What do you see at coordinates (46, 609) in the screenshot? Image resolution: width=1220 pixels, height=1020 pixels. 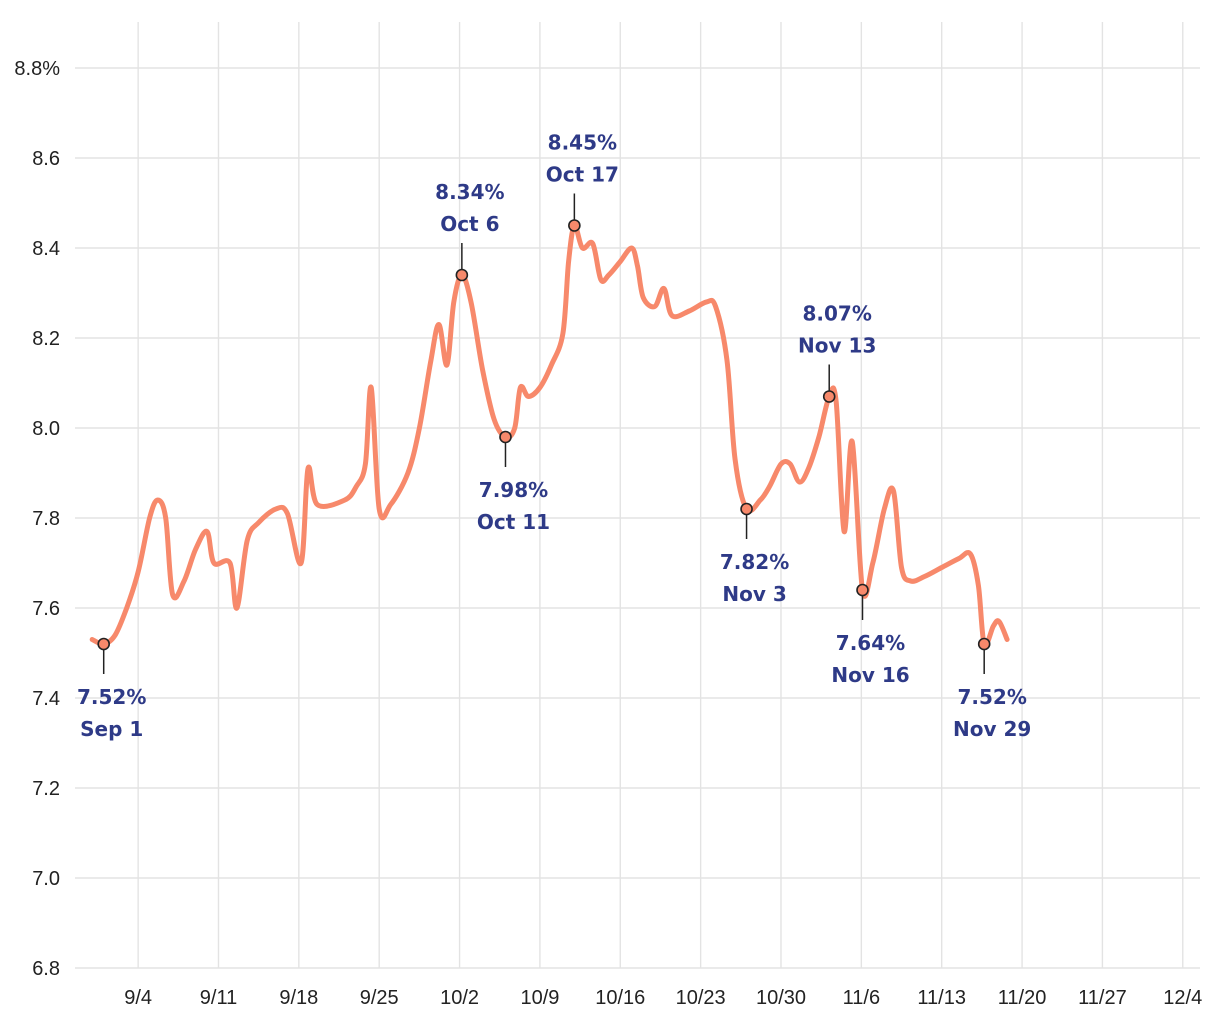 I see `y-tick-label: 7.6` at bounding box center [46, 609].